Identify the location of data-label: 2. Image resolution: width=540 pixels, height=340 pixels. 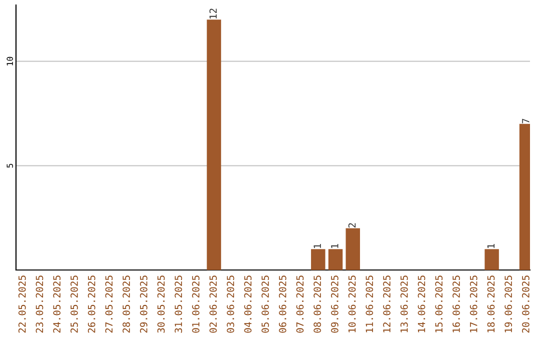
(352, 225).